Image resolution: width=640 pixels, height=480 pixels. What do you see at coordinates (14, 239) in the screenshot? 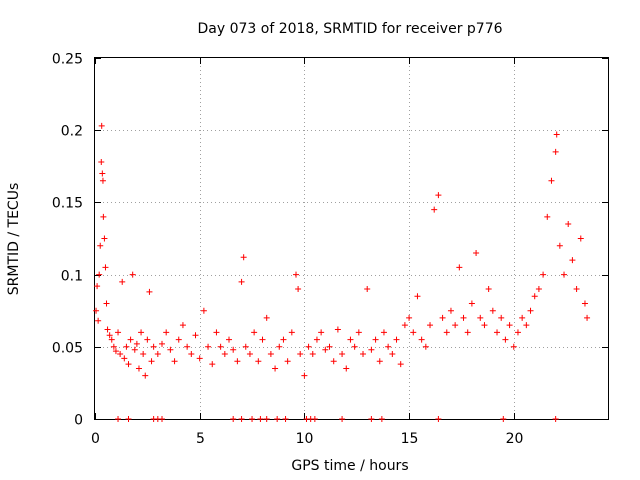
I see `y-axis-label: SRMTID / TECUs` at bounding box center [14, 239].